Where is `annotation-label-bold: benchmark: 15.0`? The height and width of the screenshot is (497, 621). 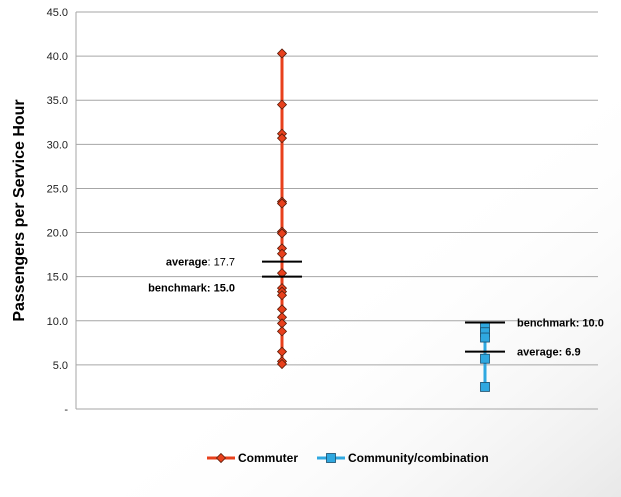 annotation-label-bold: benchmark: 15.0 is located at coordinates (191, 289).